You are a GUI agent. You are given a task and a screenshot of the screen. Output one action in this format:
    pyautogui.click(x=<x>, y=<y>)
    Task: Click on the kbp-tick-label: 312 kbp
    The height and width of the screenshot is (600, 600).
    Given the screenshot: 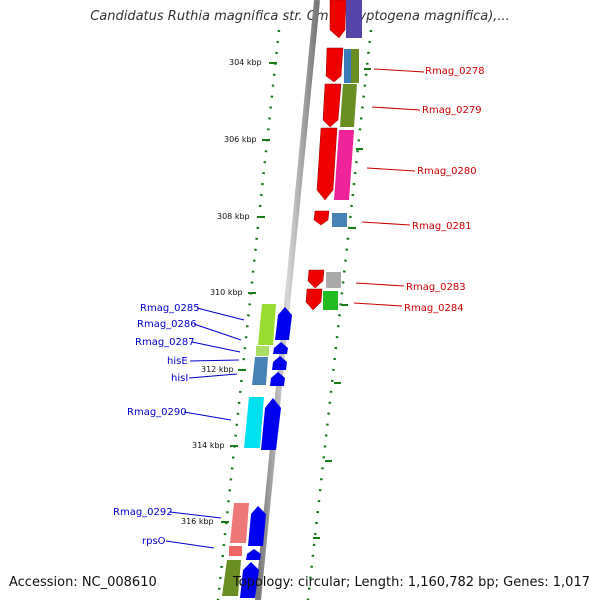 What is the action you would take?
    pyautogui.click(x=217, y=369)
    